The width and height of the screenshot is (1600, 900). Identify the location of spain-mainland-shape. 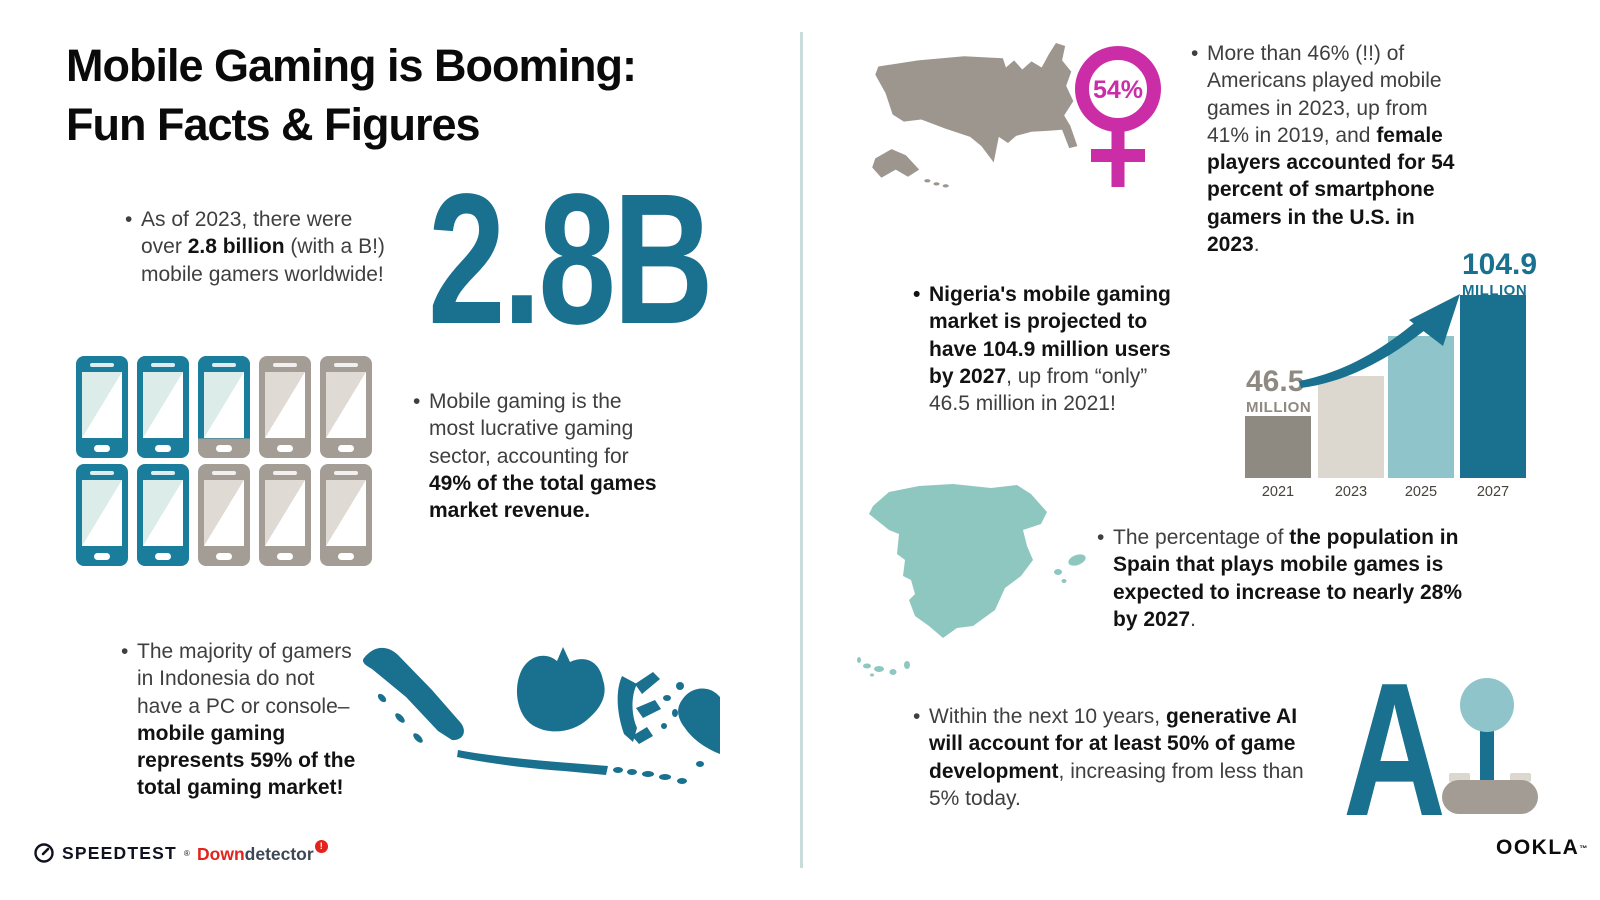
(958, 561).